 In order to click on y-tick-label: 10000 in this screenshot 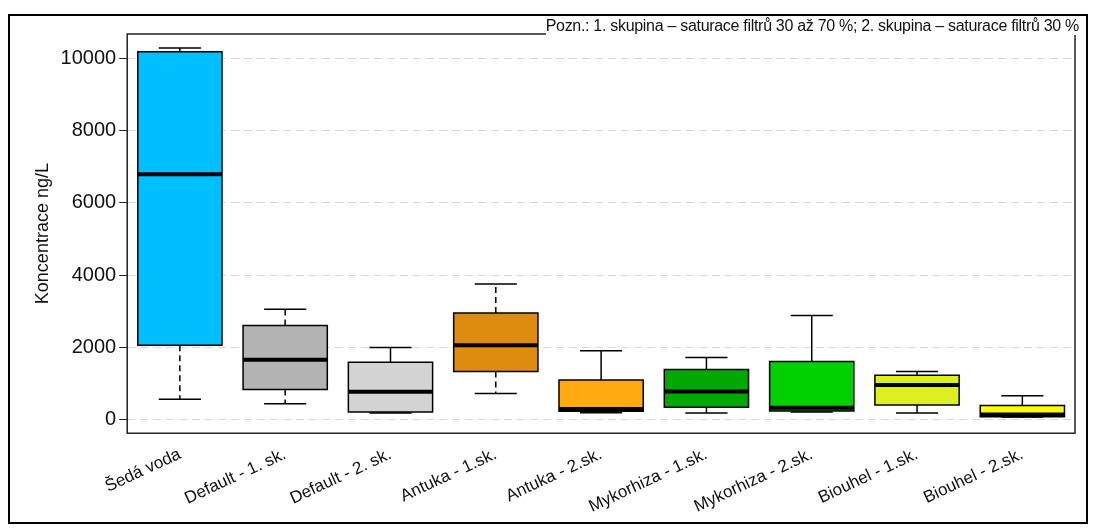, I will do `click(88, 57)`.